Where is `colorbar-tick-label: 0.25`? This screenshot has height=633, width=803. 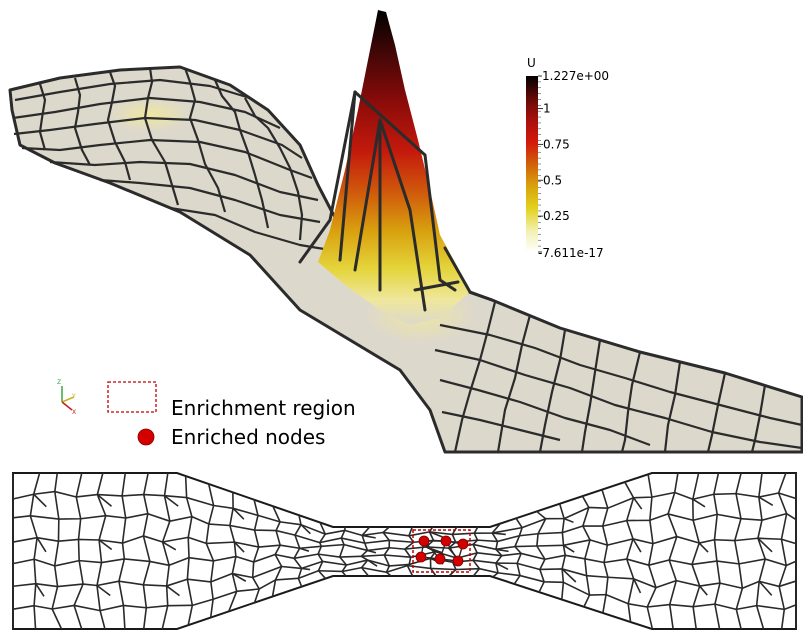
colorbar-tick-label: 0.25 is located at coordinates (556, 216).